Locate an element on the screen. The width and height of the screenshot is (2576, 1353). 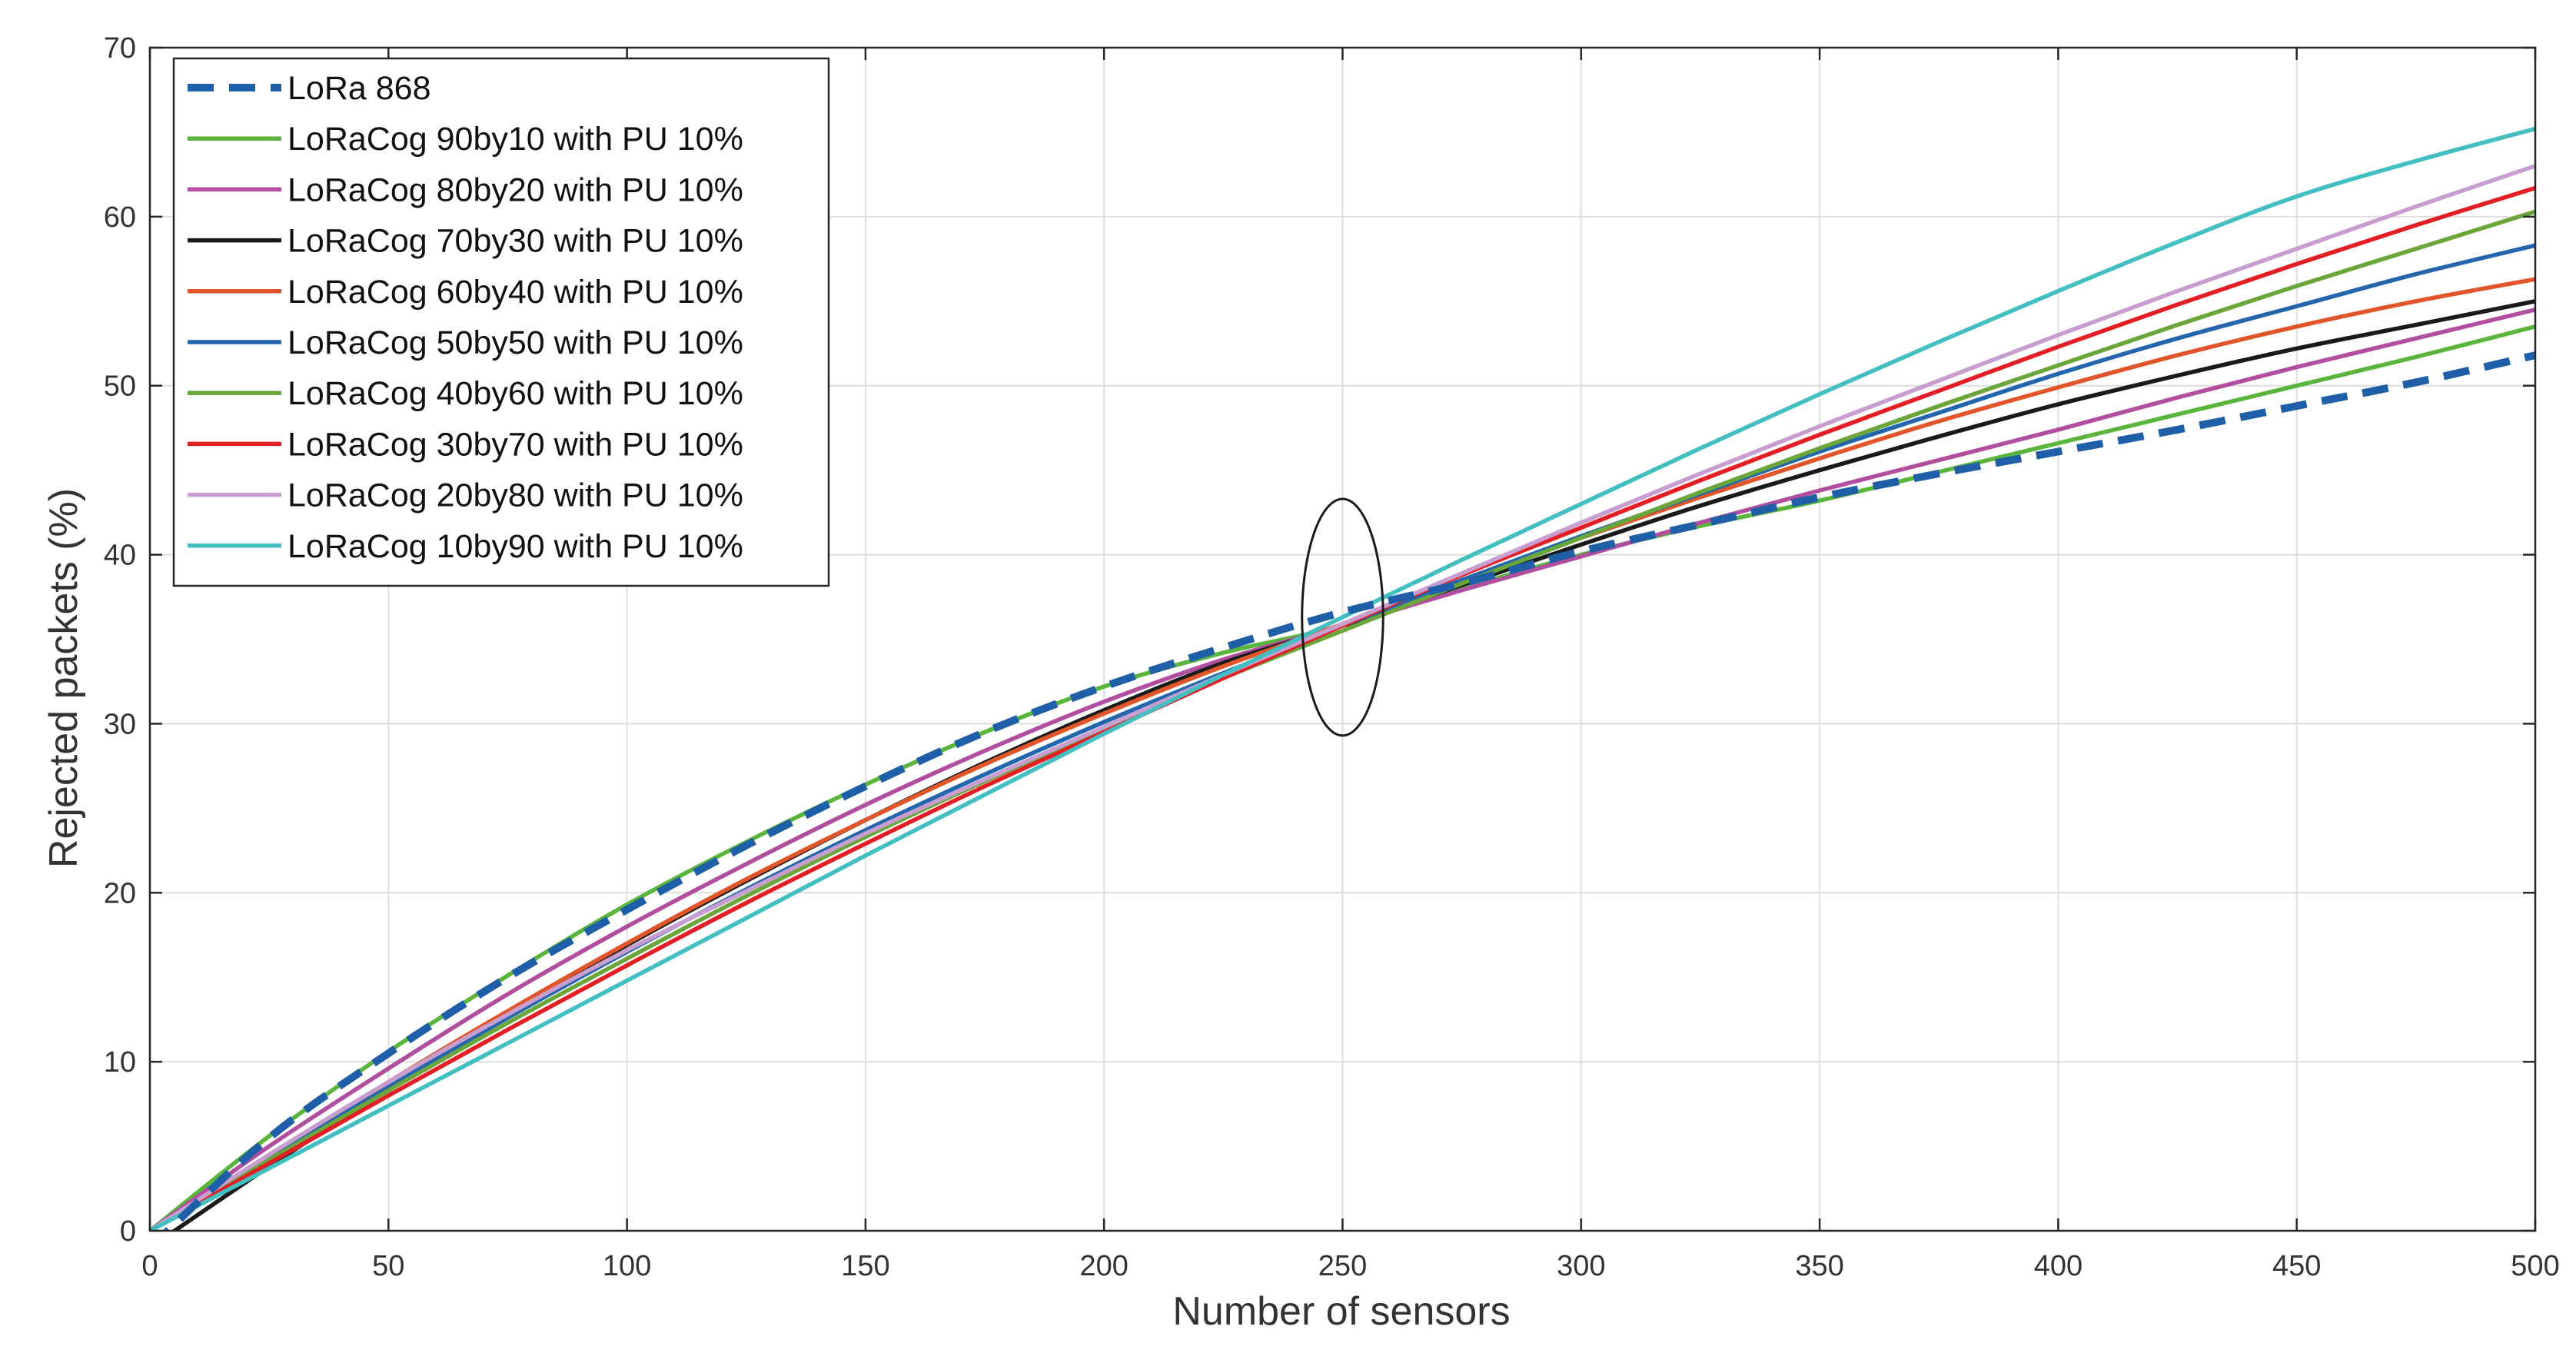
legend-box is located at coordinates (501, 322).